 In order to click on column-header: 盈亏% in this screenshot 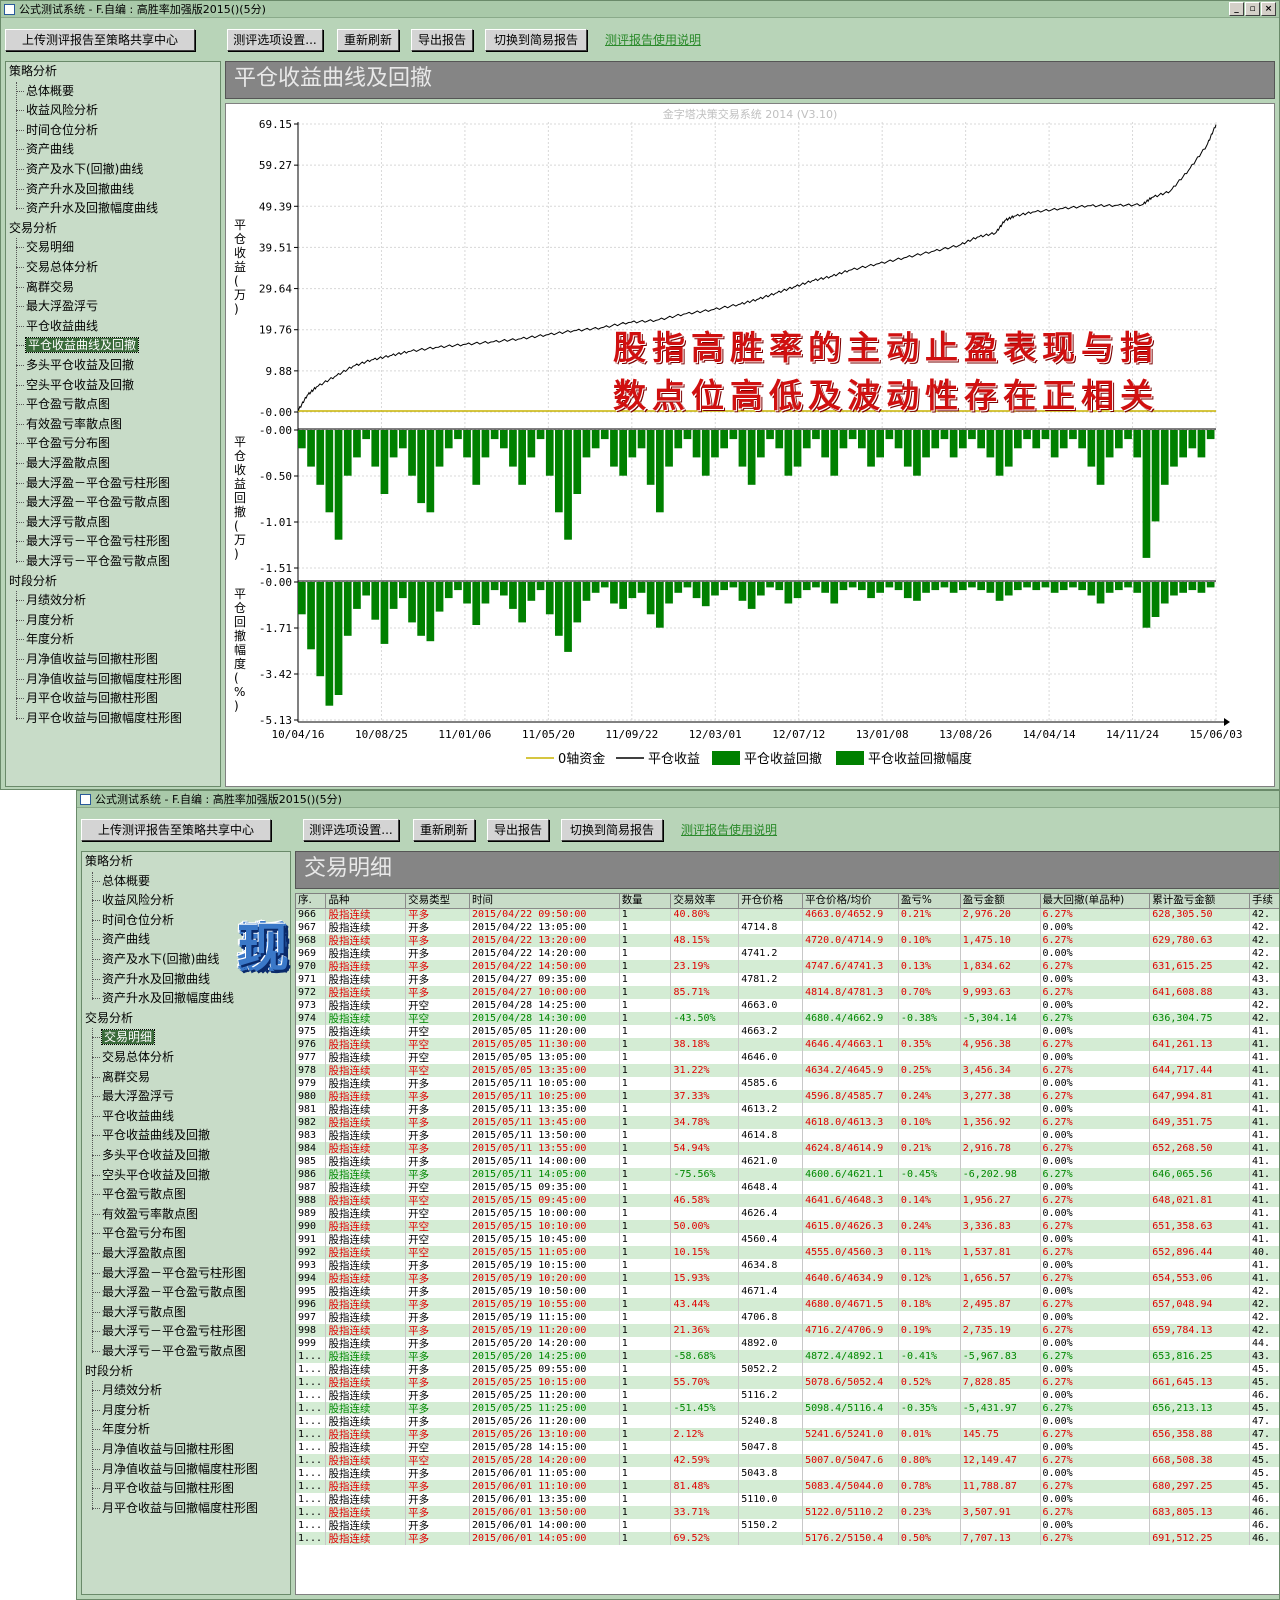, I will do `click(929, 901)`.